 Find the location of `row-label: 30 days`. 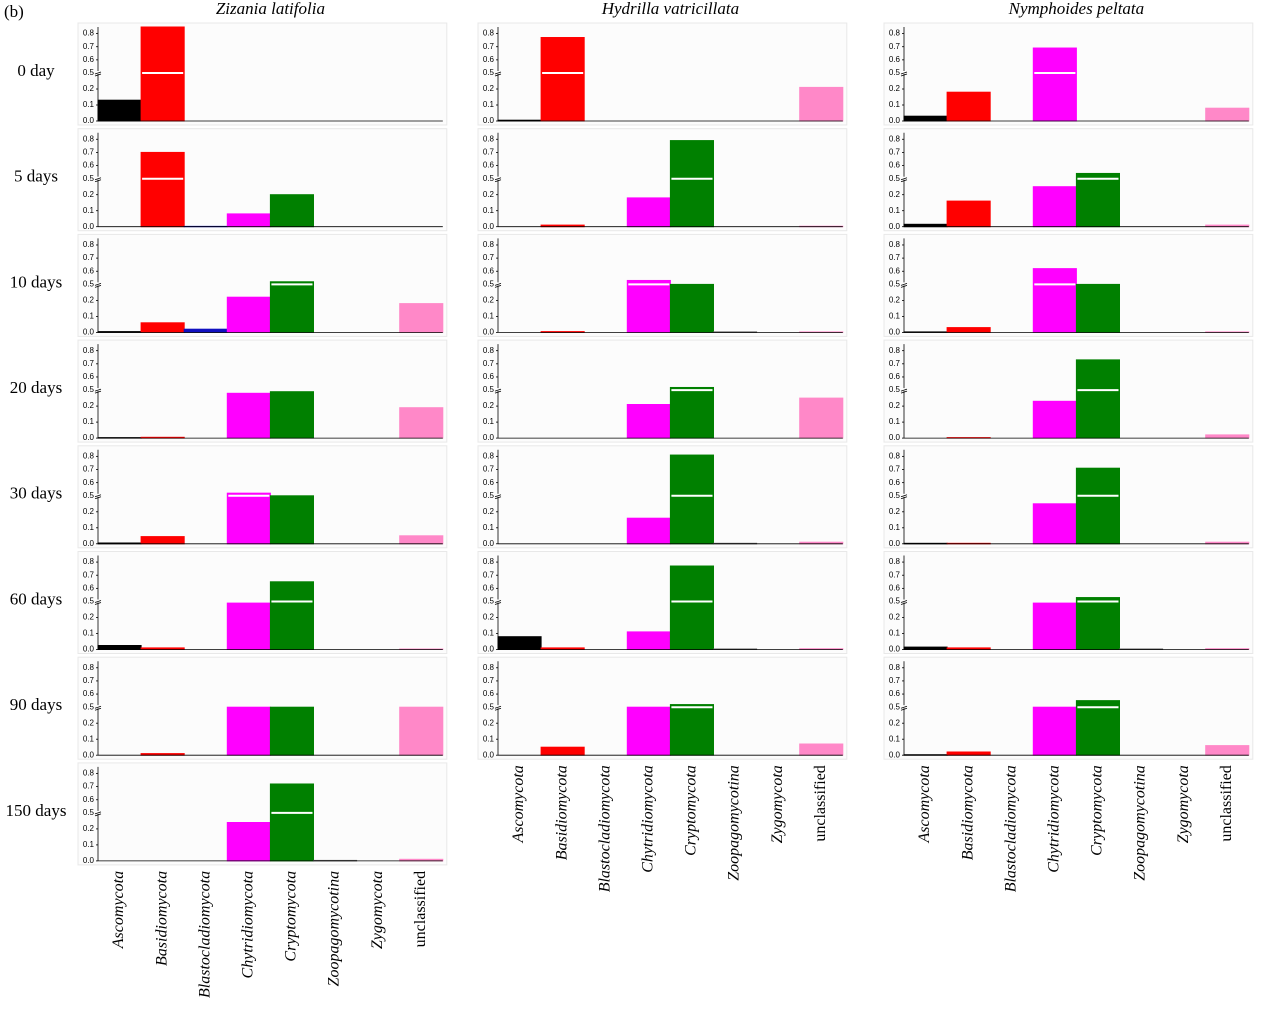

row-label: 30 days is located at coordinates (36, 493).